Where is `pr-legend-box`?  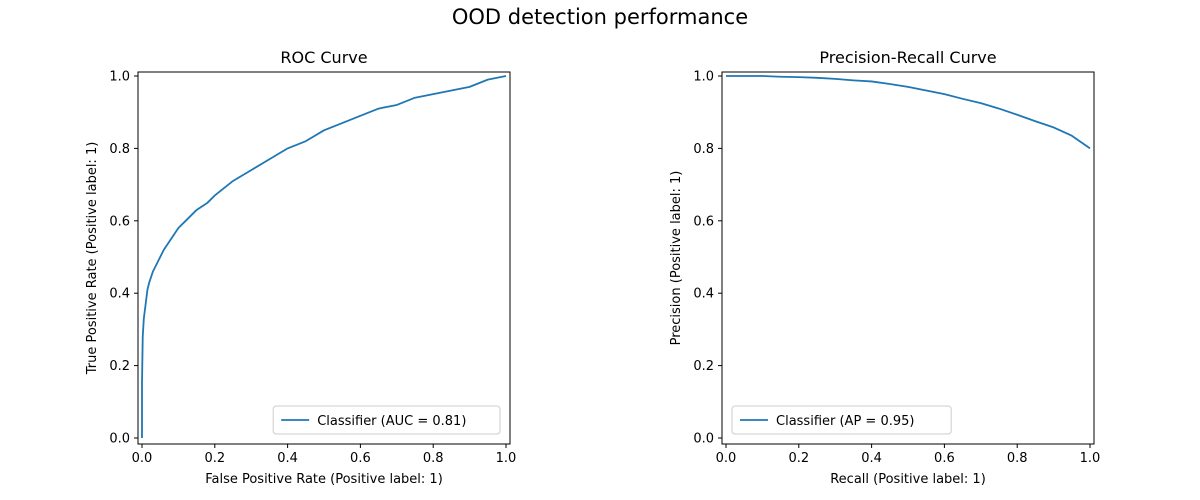 pr-legend-box is located at coordinates (841, 420).